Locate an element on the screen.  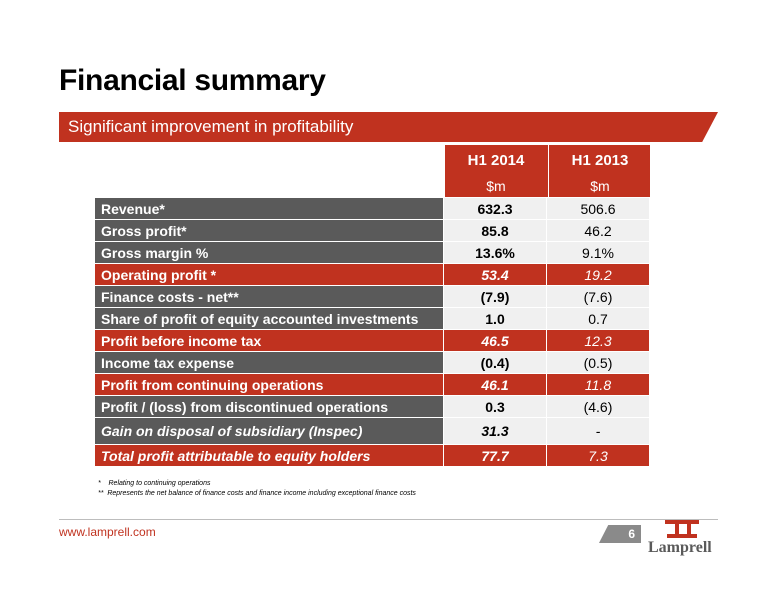
value-h1-2013: (0.5) is located at coordinates (598, 362).